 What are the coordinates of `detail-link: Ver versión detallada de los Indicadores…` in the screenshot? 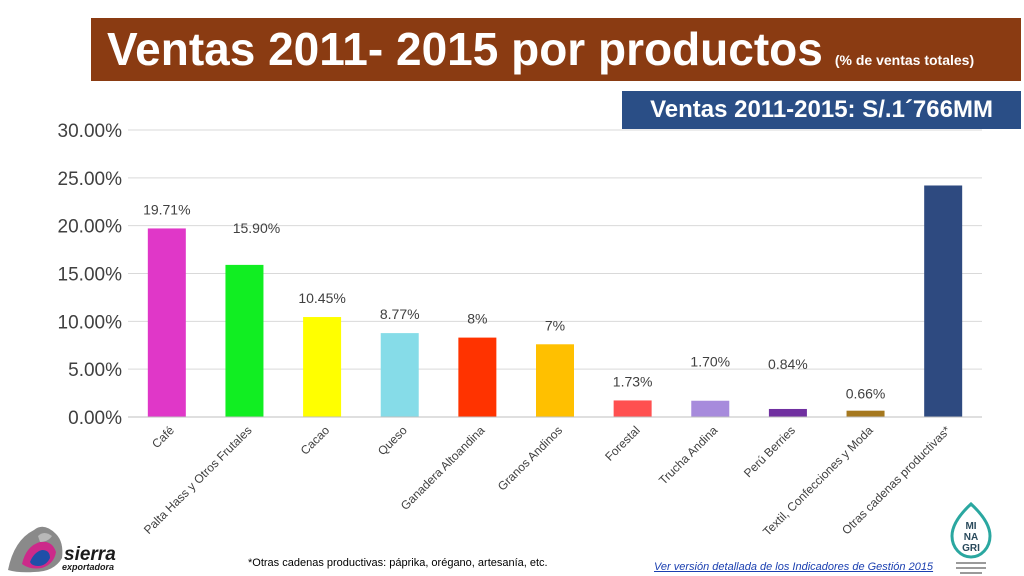 It's located at (794, 567).